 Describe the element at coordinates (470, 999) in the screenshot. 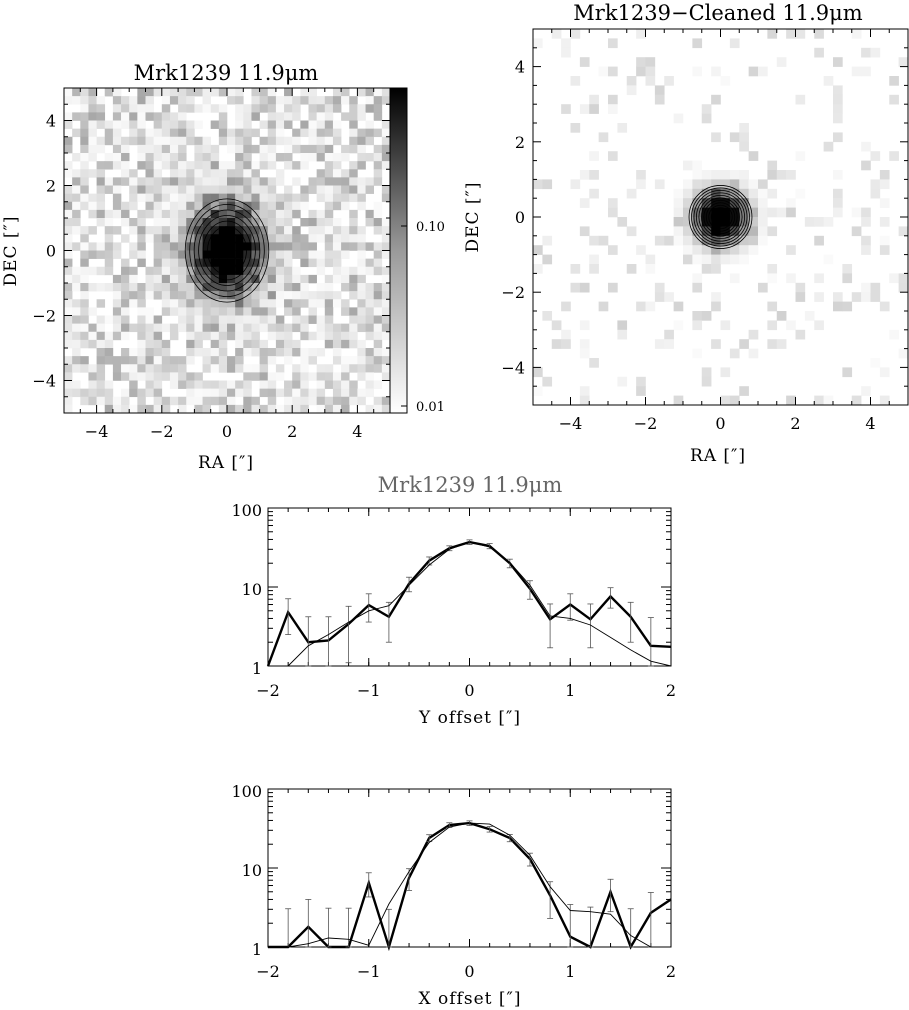

I see `panel-4-xlabel: X offset [″]` at that location.